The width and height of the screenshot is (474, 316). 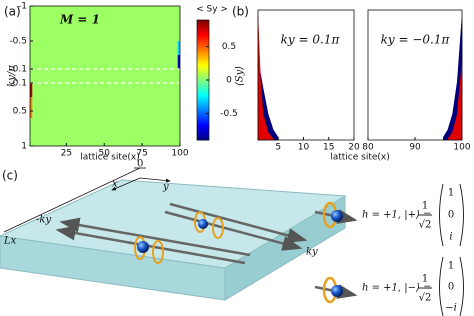 What do you see at coordinates (312, 252) in the screenshot?
I see `forward-label: ky` at bounding box center [312, 252].